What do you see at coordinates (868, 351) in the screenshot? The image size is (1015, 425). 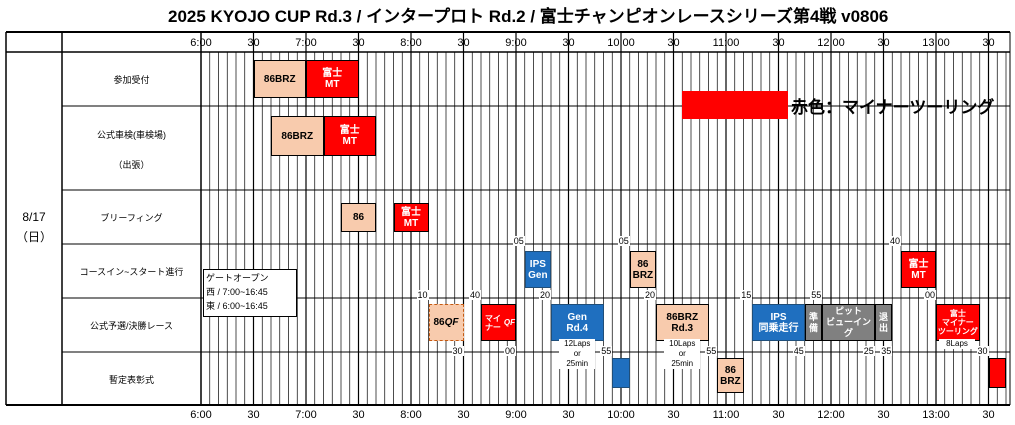 I see `minute-marker: 25` at bounding box center [868, 351].